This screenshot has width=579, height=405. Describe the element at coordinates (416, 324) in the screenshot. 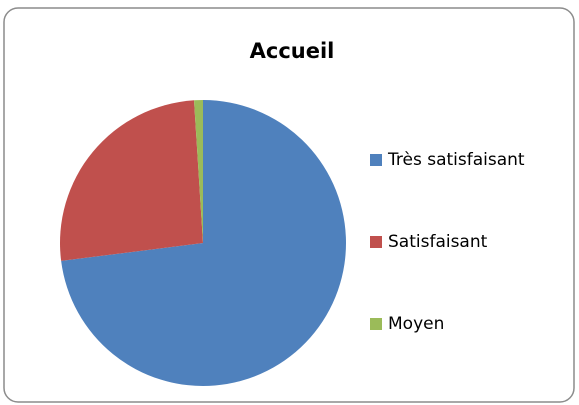

I see `legend-label: Moyen` at that location.